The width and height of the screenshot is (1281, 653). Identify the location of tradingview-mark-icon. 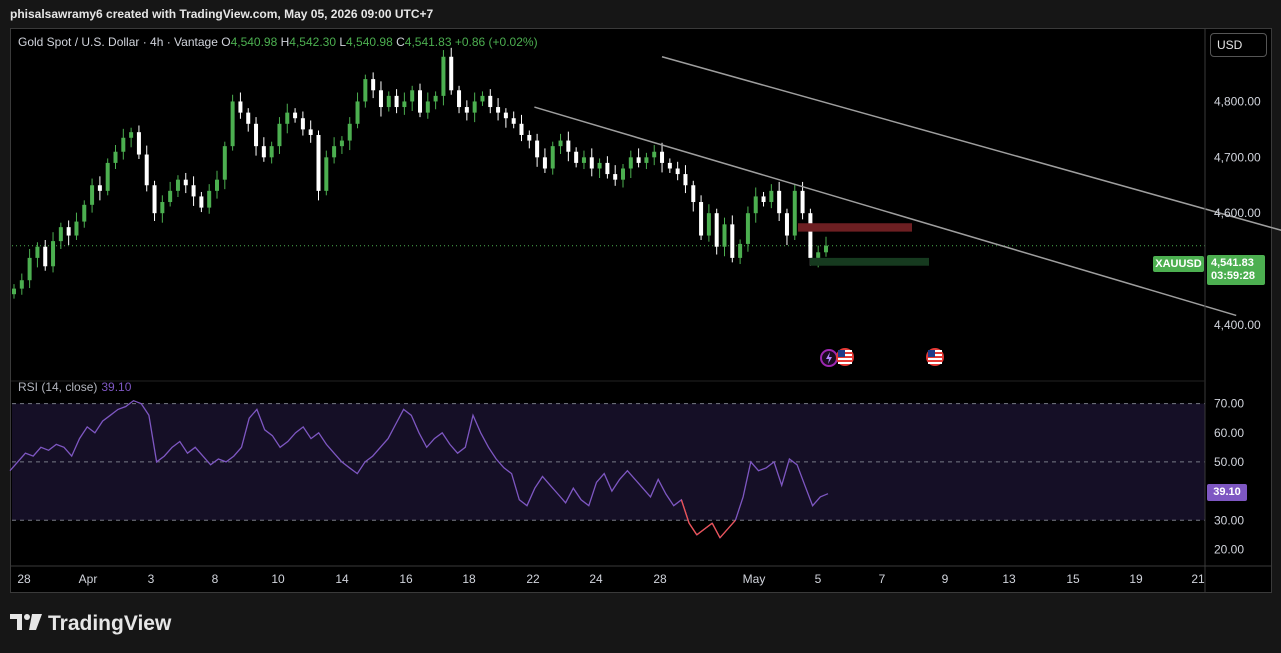
(26, 622).